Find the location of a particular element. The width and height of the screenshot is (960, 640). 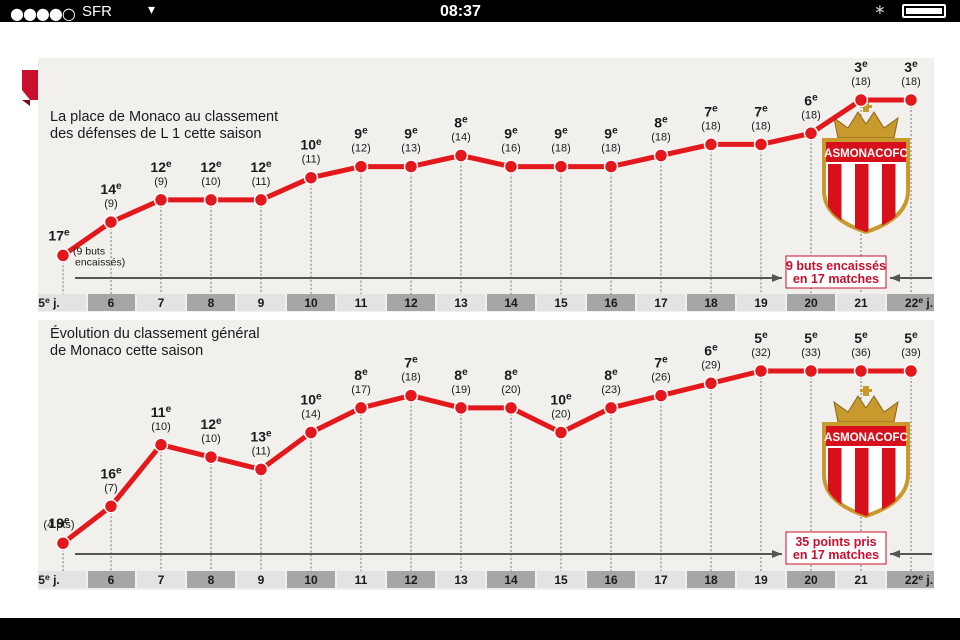

panel-subtitle: Évolution du classement général is located at coordinates (155, 333).